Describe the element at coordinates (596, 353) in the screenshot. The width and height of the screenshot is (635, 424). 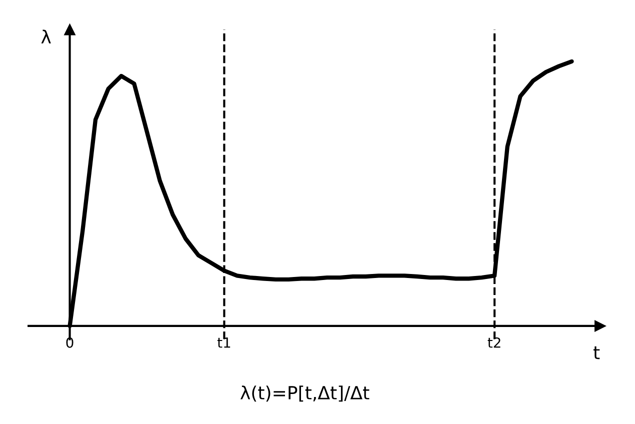
I see `x-axis-title: t` at that location.